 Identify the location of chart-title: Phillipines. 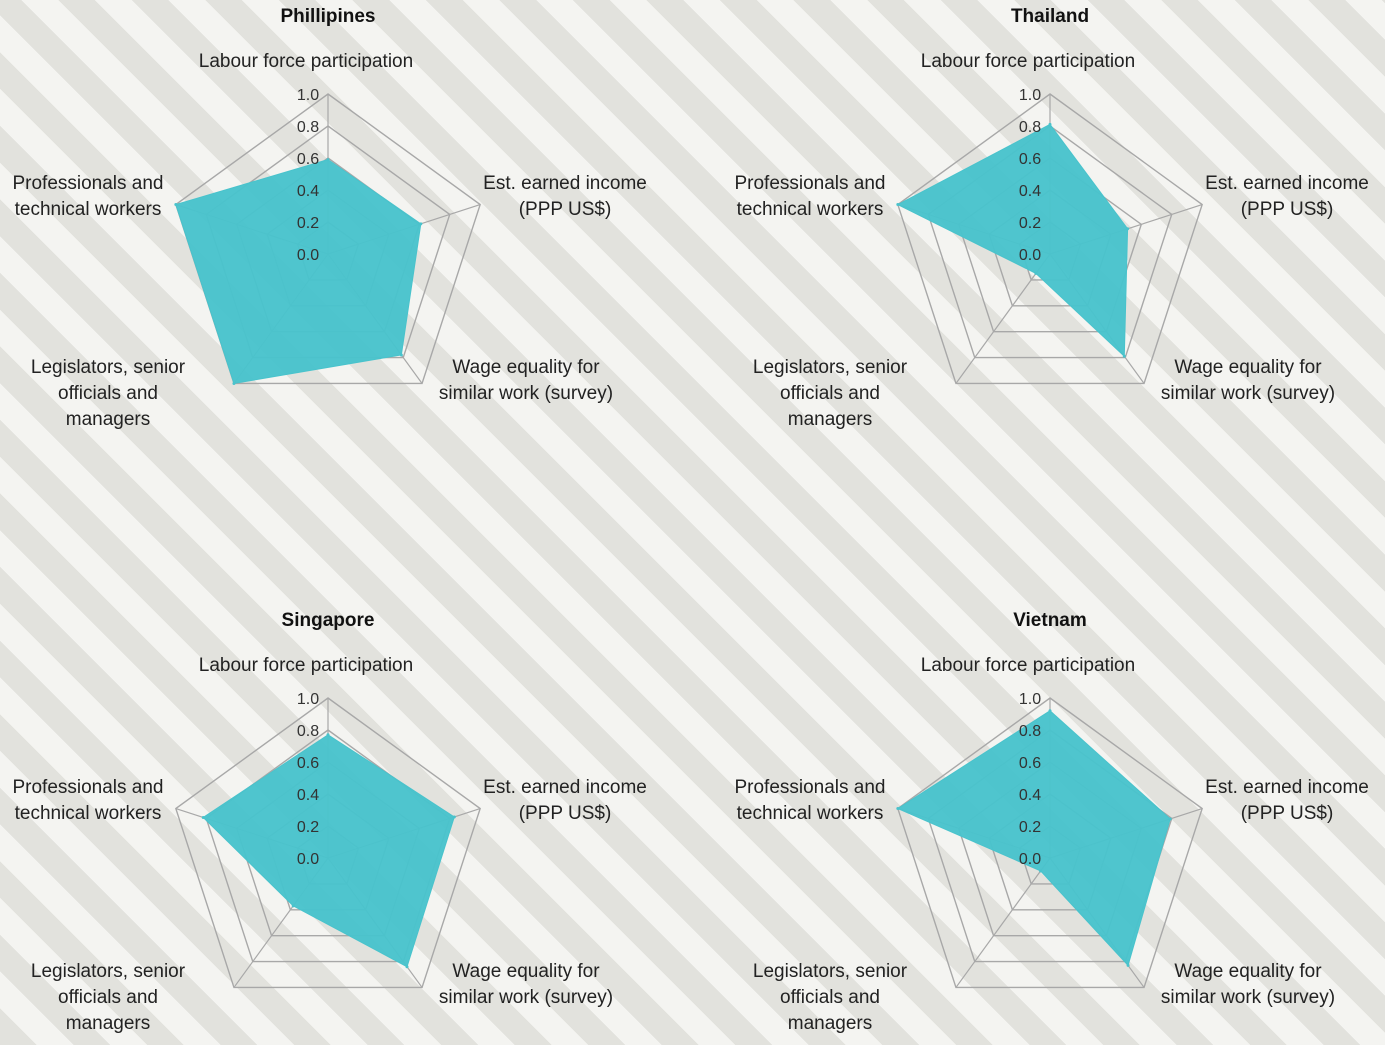
(327, 16).